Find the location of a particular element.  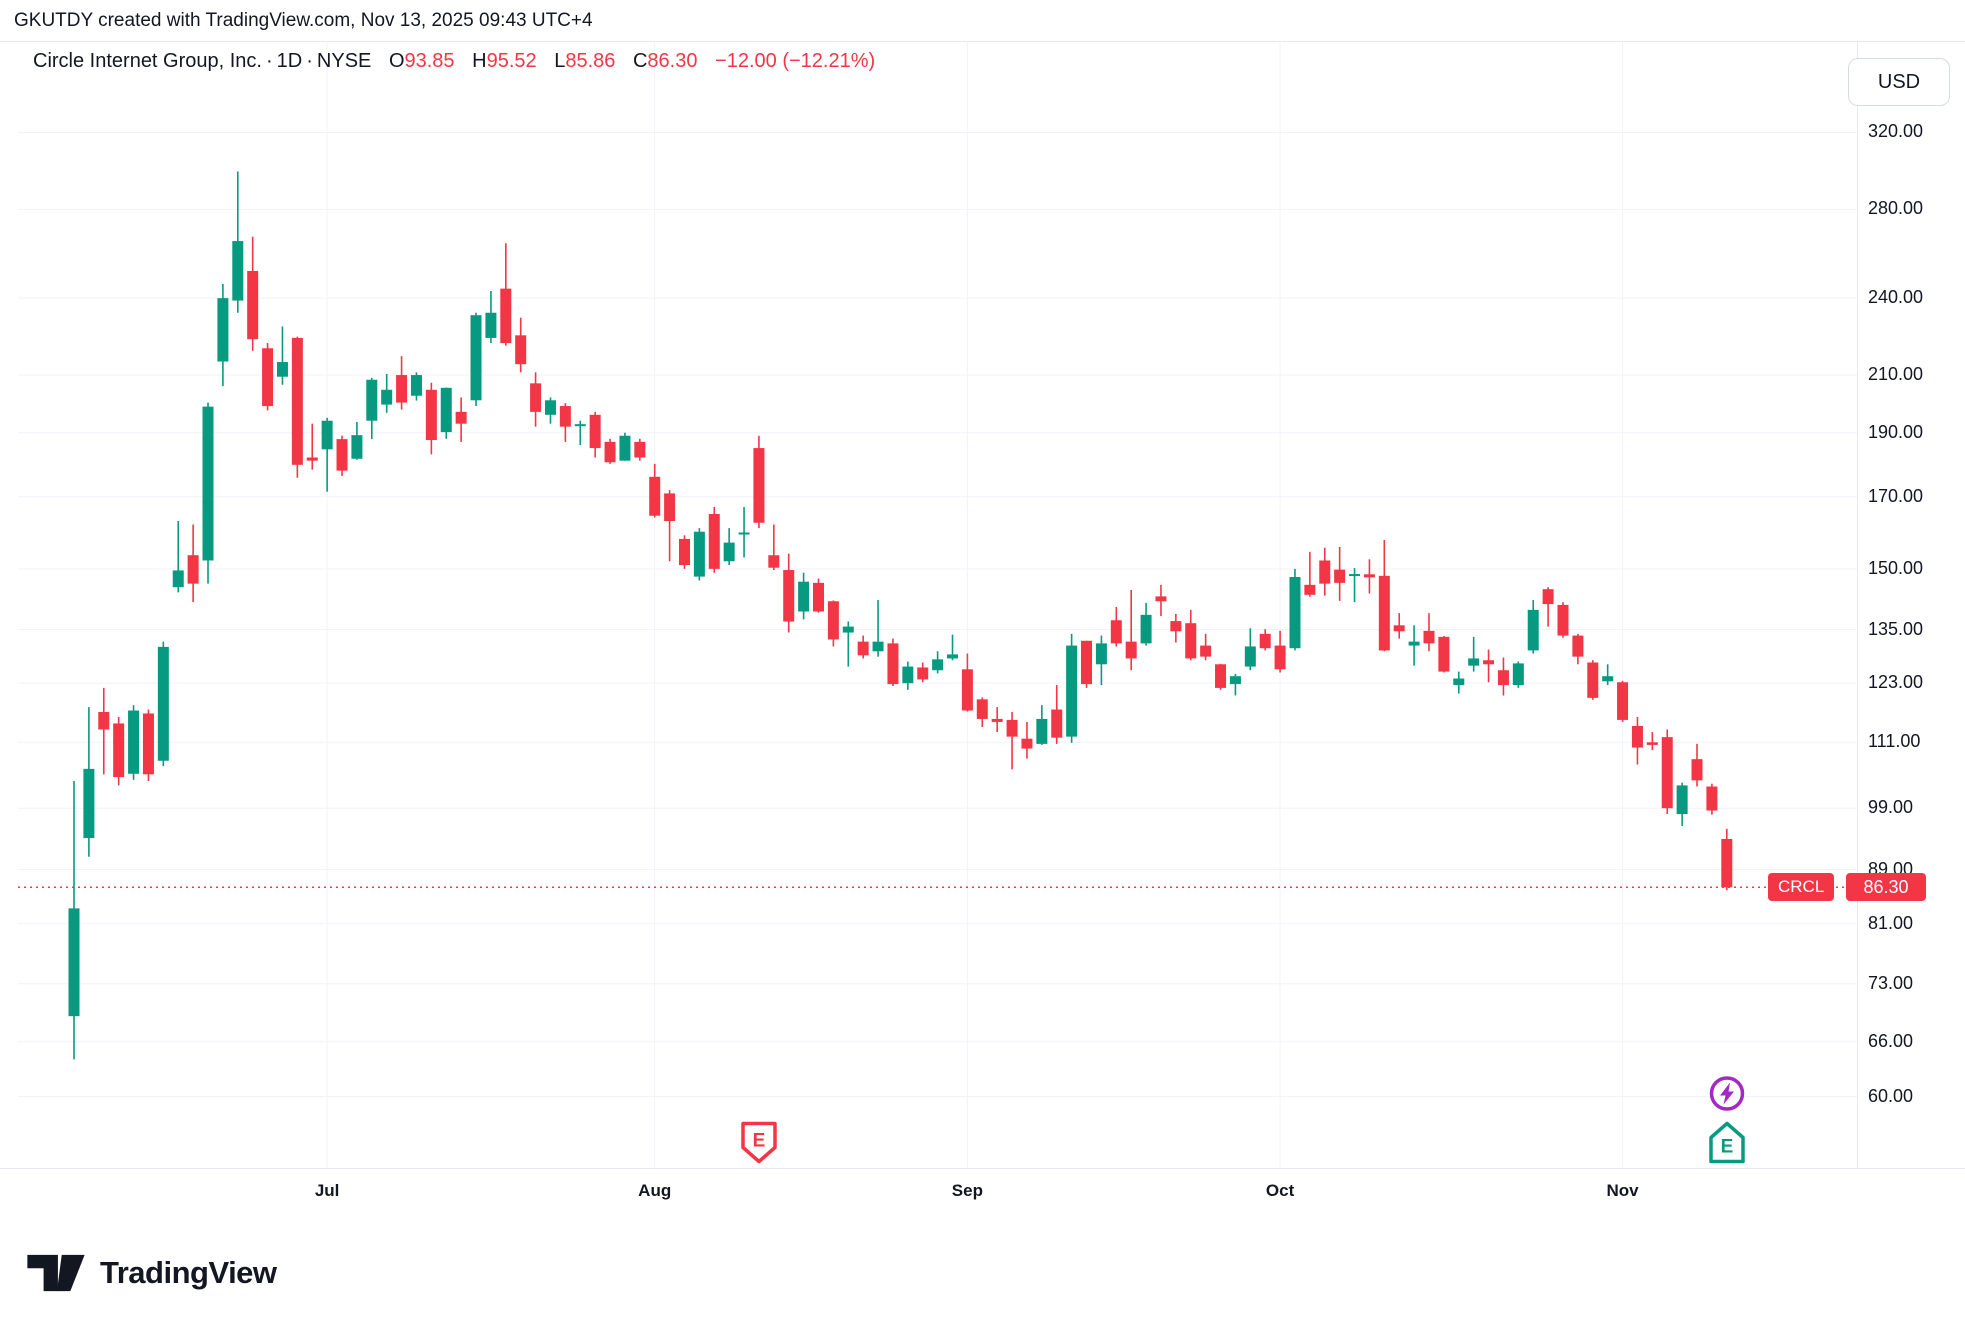

interval-label: 1D is located at coordinates (289, 61).